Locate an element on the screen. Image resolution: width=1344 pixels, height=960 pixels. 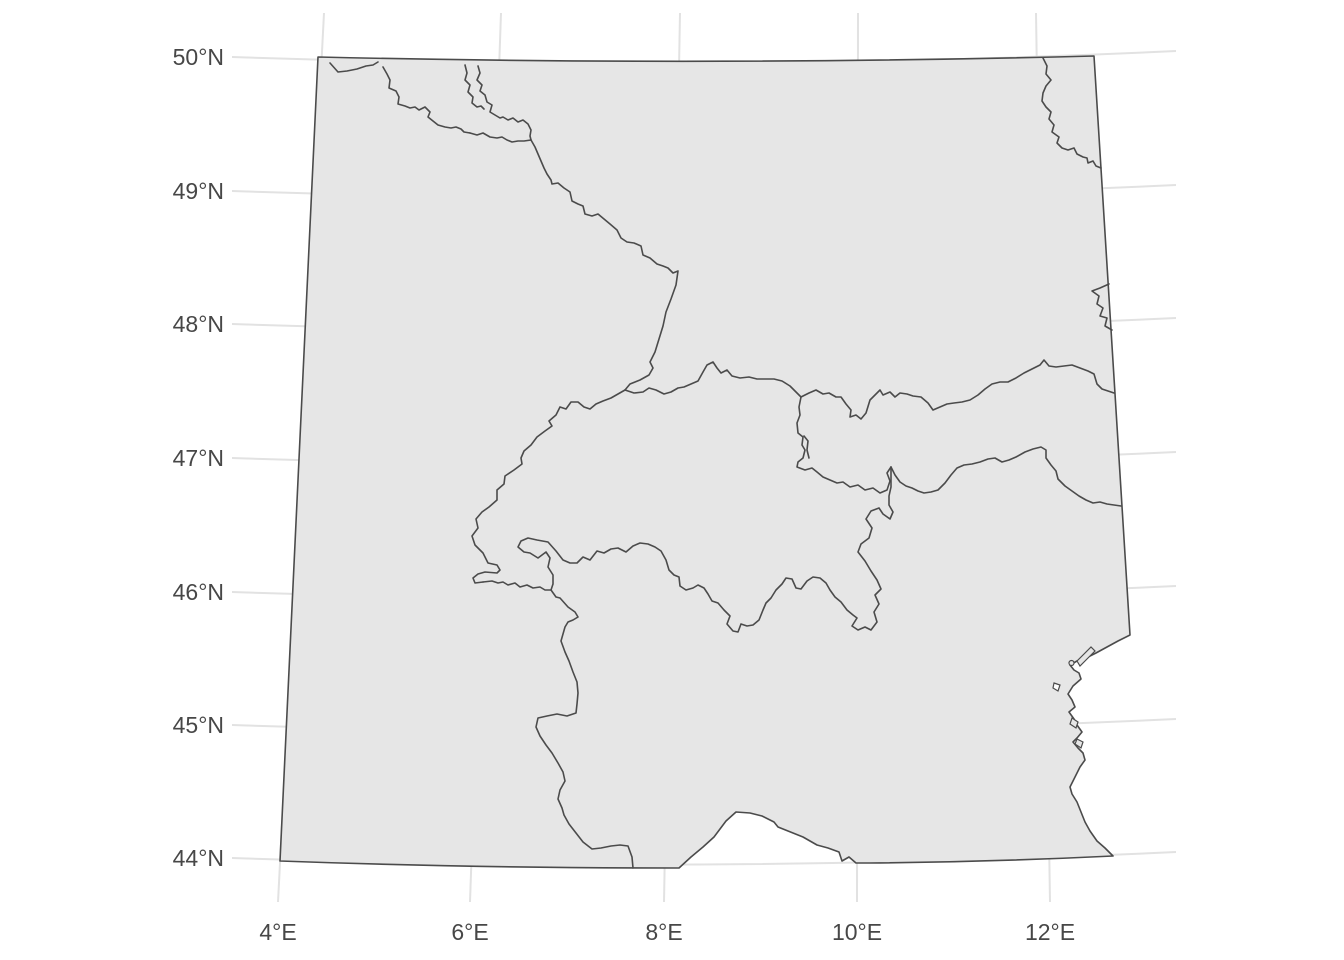
border-switzerland-italy is located at coordinates (705, 549).